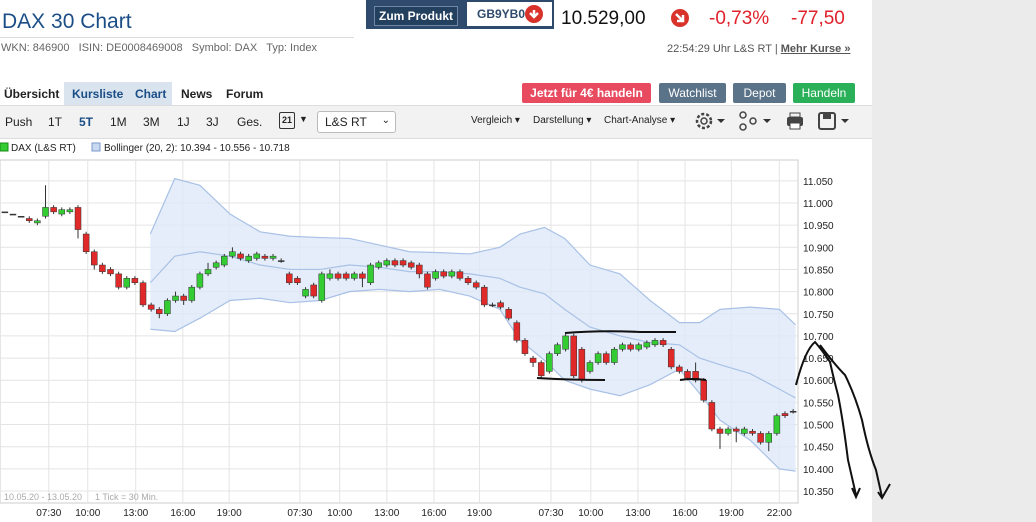 The image size is (1036, 522). What do you see at coordinates (245, 94) in the screenshot?
I see `tab: Forum` at bounding box center [245, 94].